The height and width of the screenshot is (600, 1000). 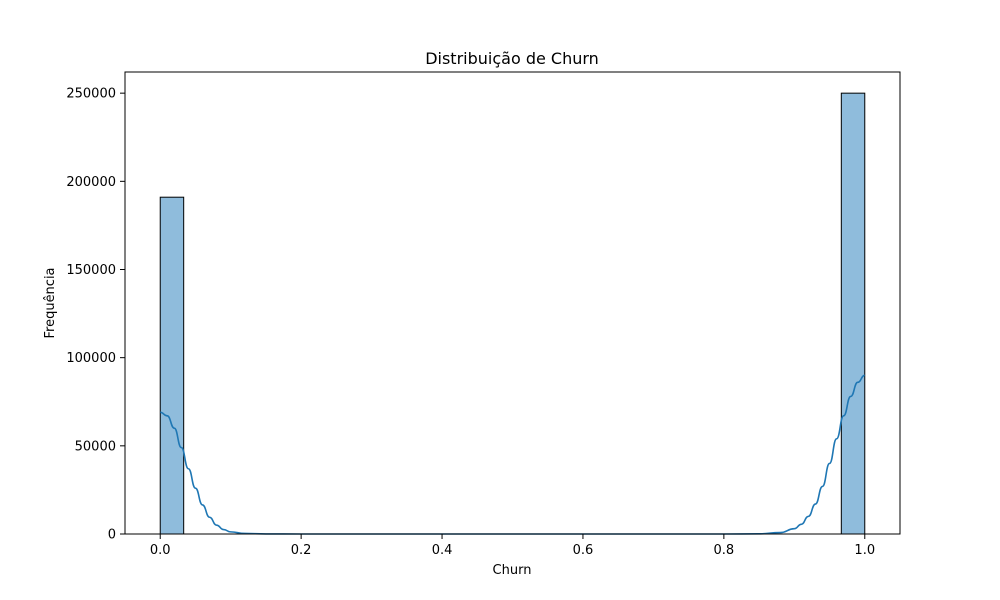 I want to click on y-tick-label: 150000, so click(x=91, y=270).